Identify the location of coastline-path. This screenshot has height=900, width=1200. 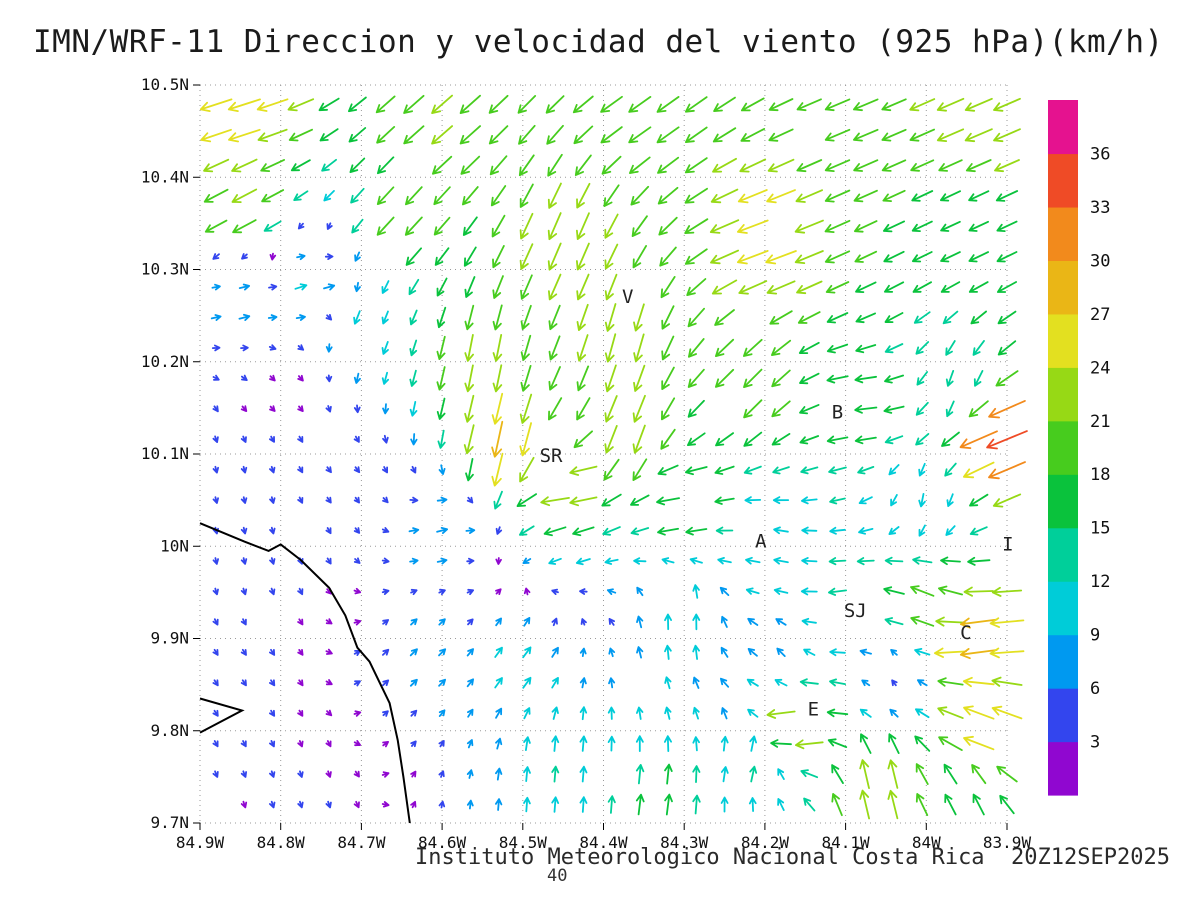
(305, 673).